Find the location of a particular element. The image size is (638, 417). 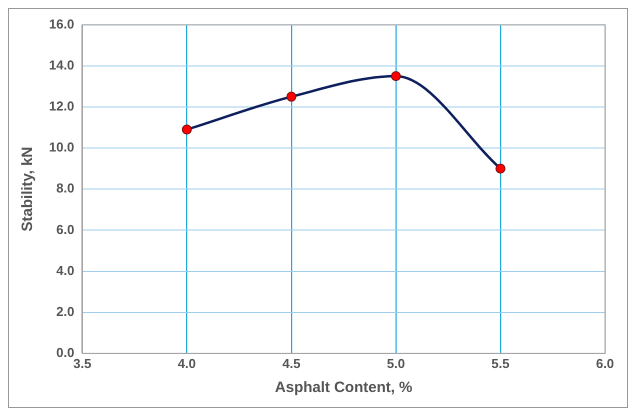

x-tick-label: 4.0 is located at coordinates (187, 363).